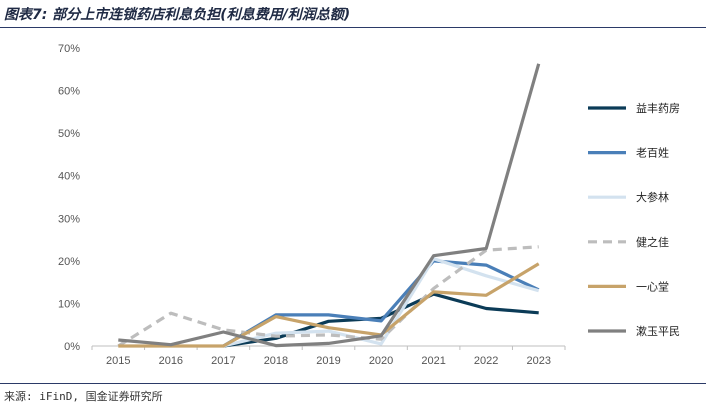  Describe the element at coordinates (69, 177) in the screenshot. I see `y-tick-label: 40%` at that location.